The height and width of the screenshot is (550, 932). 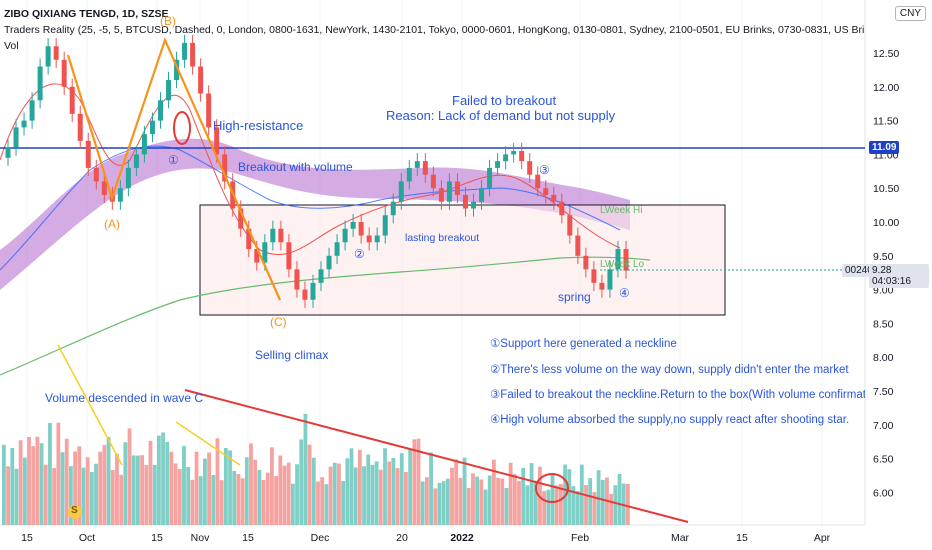 What do you see at coordinates (622, 264) in the screenshot?
I see `week-low-label: LWeek Lo` at bounding box center [622, 264].